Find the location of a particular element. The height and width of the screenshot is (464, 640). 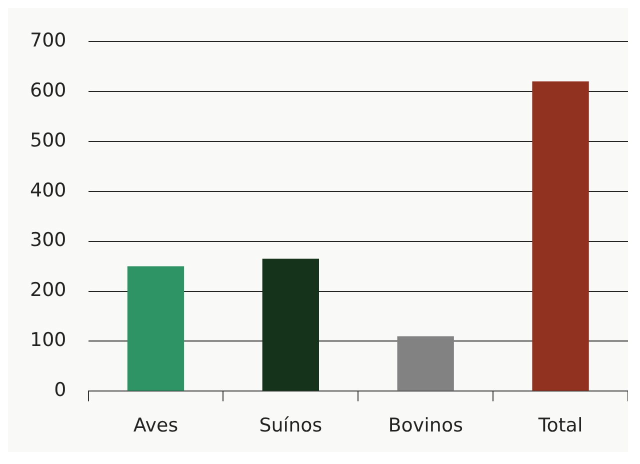

y-tick-label: 500 is located at coordinates (48, 140).